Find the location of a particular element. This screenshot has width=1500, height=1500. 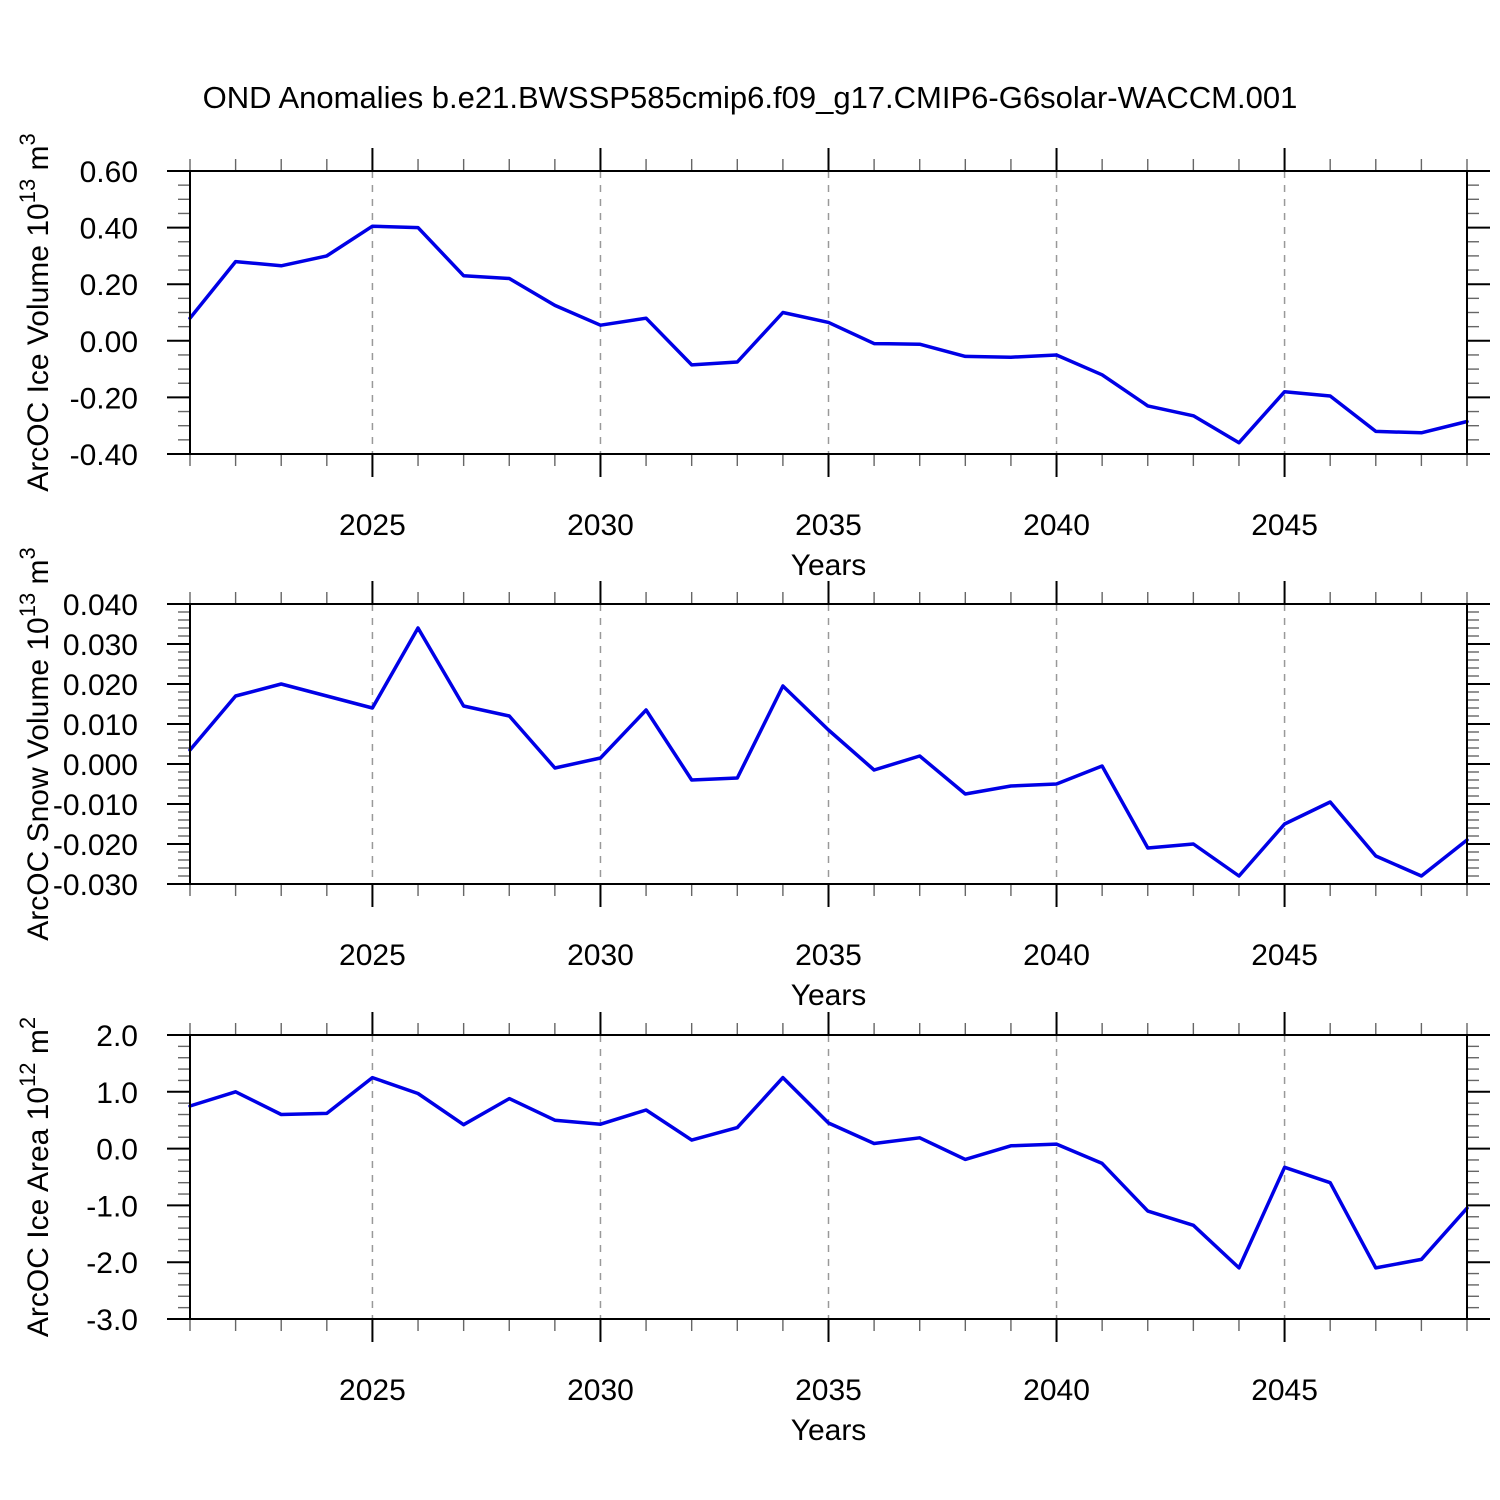

y-tick-label: 0.40 is located at coordinates (109, 229).